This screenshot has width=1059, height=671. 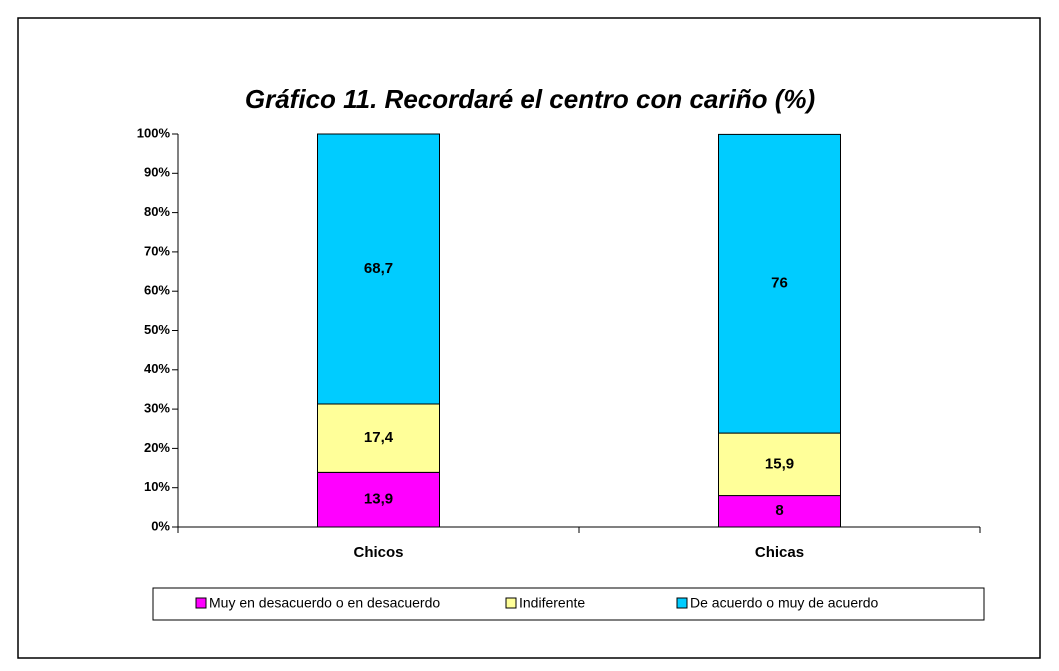 I want to click on data-label: 76, so click(x=779, y=283).